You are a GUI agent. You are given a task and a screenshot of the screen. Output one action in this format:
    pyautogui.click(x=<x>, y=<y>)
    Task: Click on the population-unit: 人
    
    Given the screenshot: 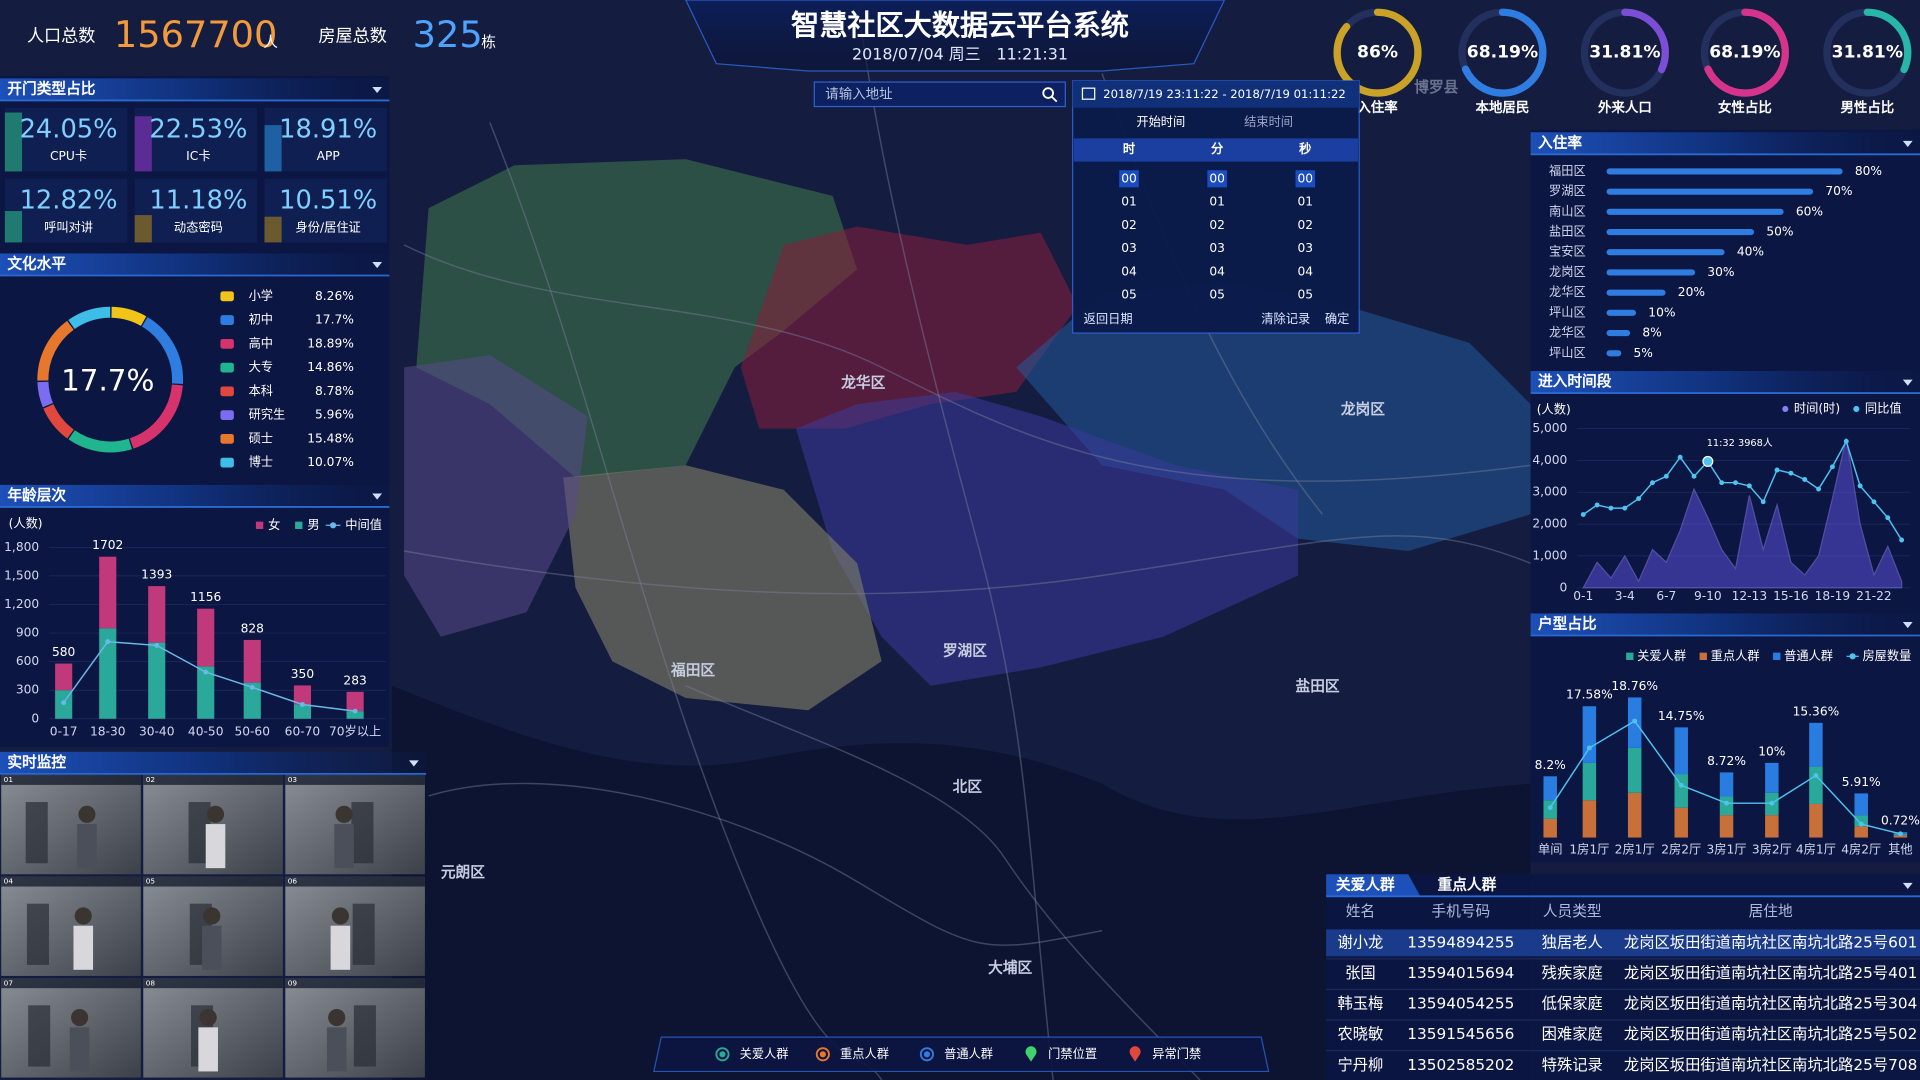 What is the action you would take?
    pyautogui.click(x=270, y=42)
    